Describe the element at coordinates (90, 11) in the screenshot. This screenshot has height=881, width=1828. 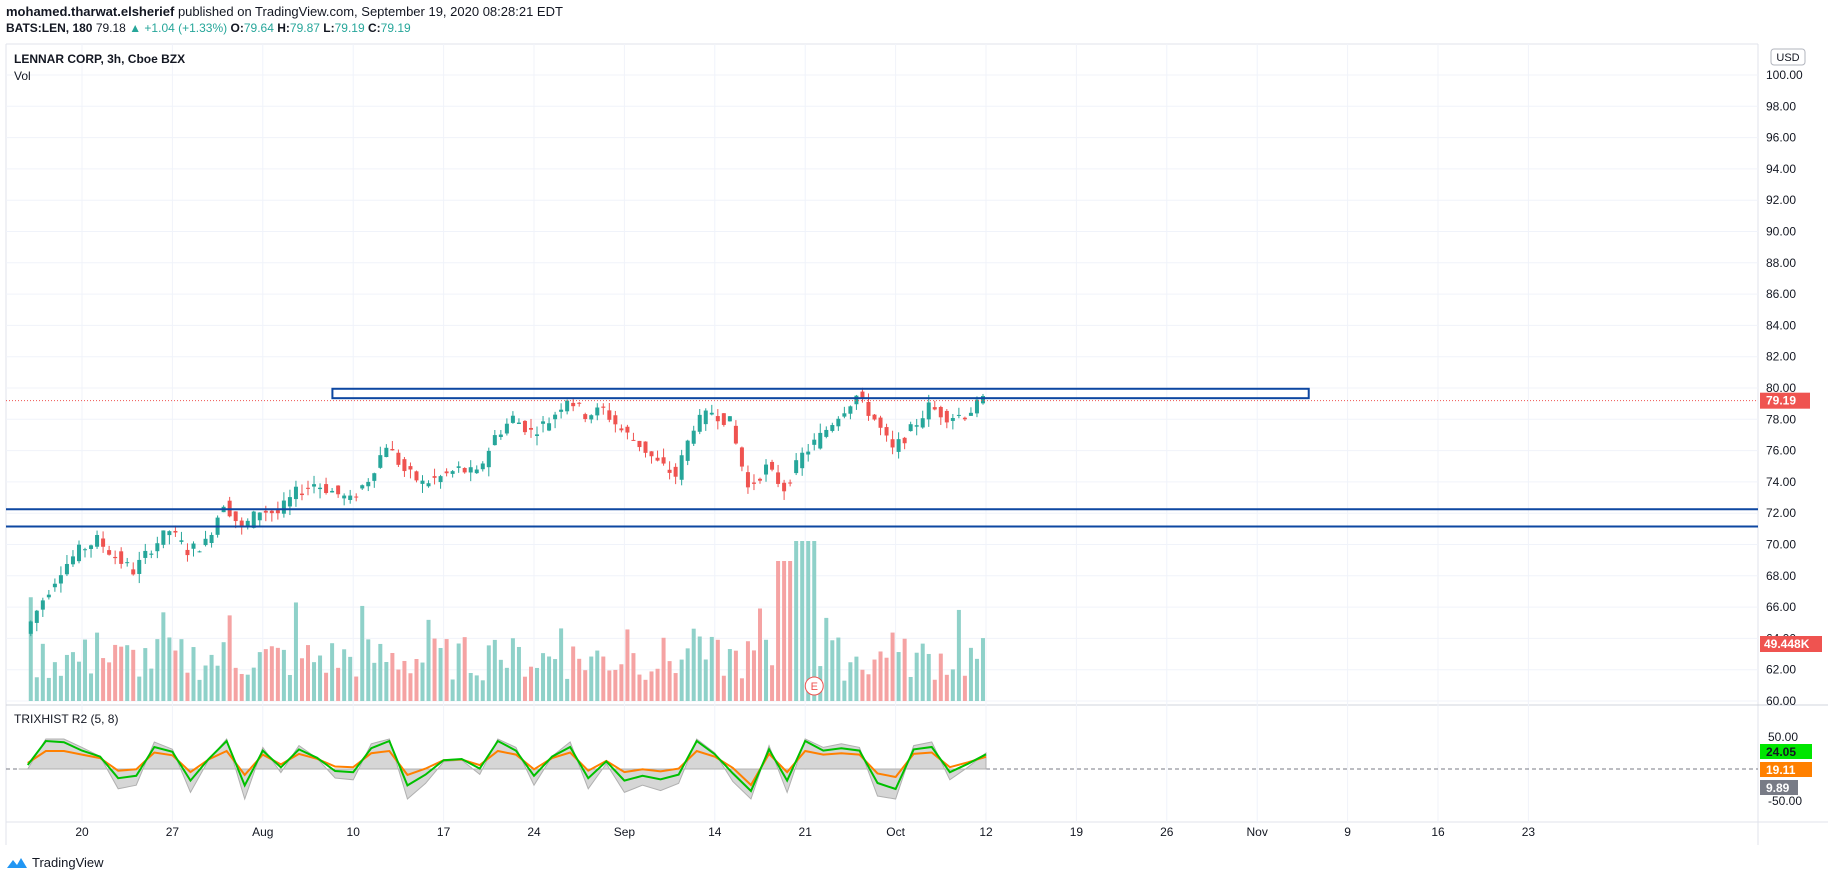
I see `author-name: mohamed.tharwat.elsherief` at that location.